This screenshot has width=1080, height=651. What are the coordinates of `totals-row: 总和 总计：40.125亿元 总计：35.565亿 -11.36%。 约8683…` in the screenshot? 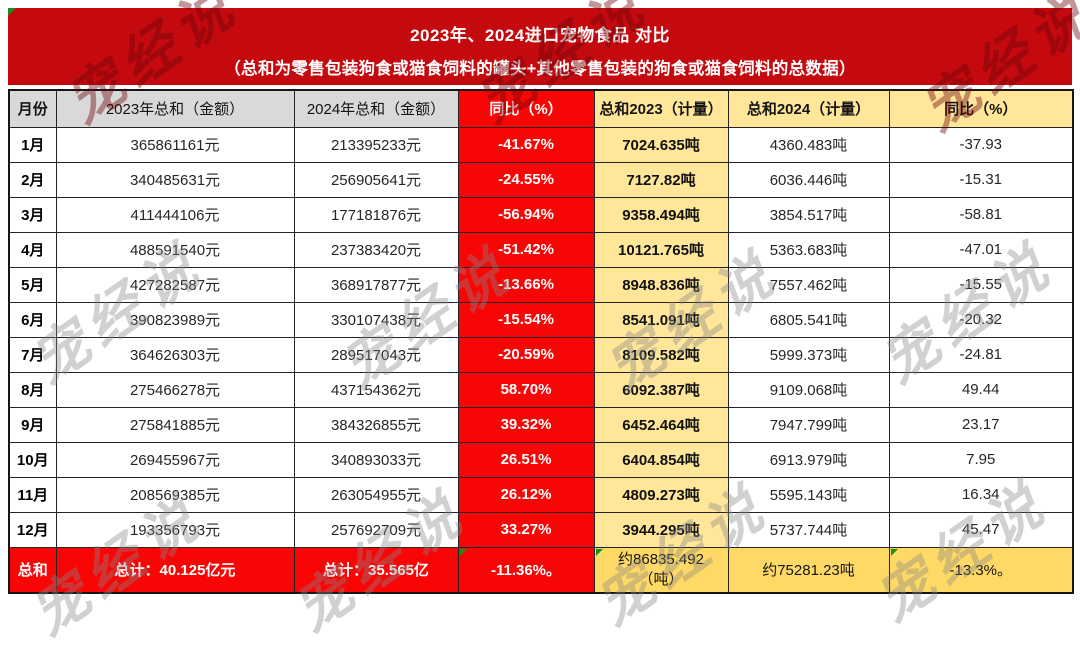 It's located at (541, 570).